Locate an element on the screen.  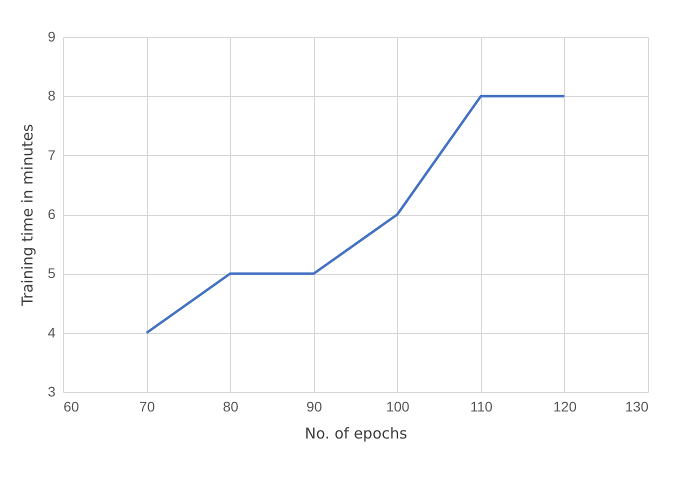
x-tick-label: 130 is located at coordinates (637, 406).